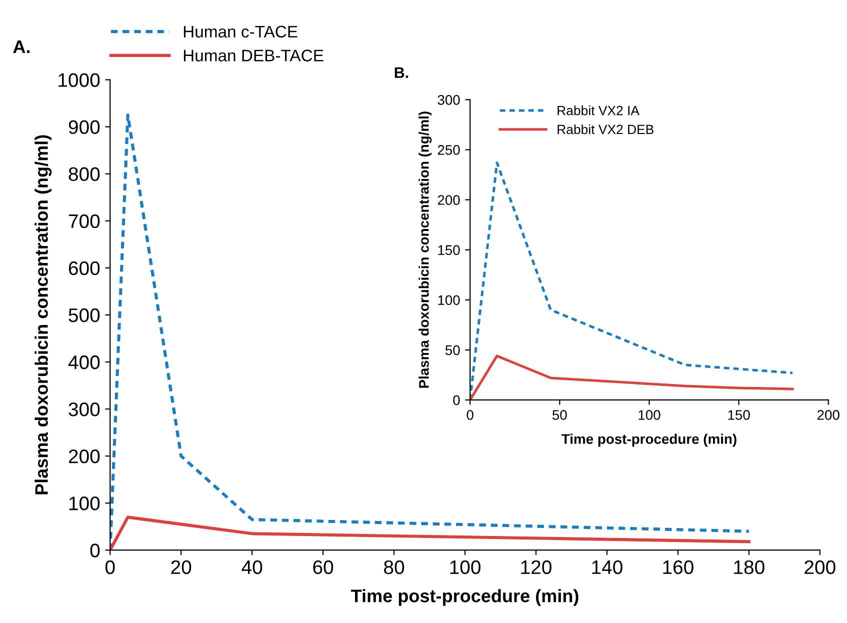  What do you see at coordinates (84, 127) in the screenshot?
I see `y-tick-label: 900` at bounding box center [84, 127].